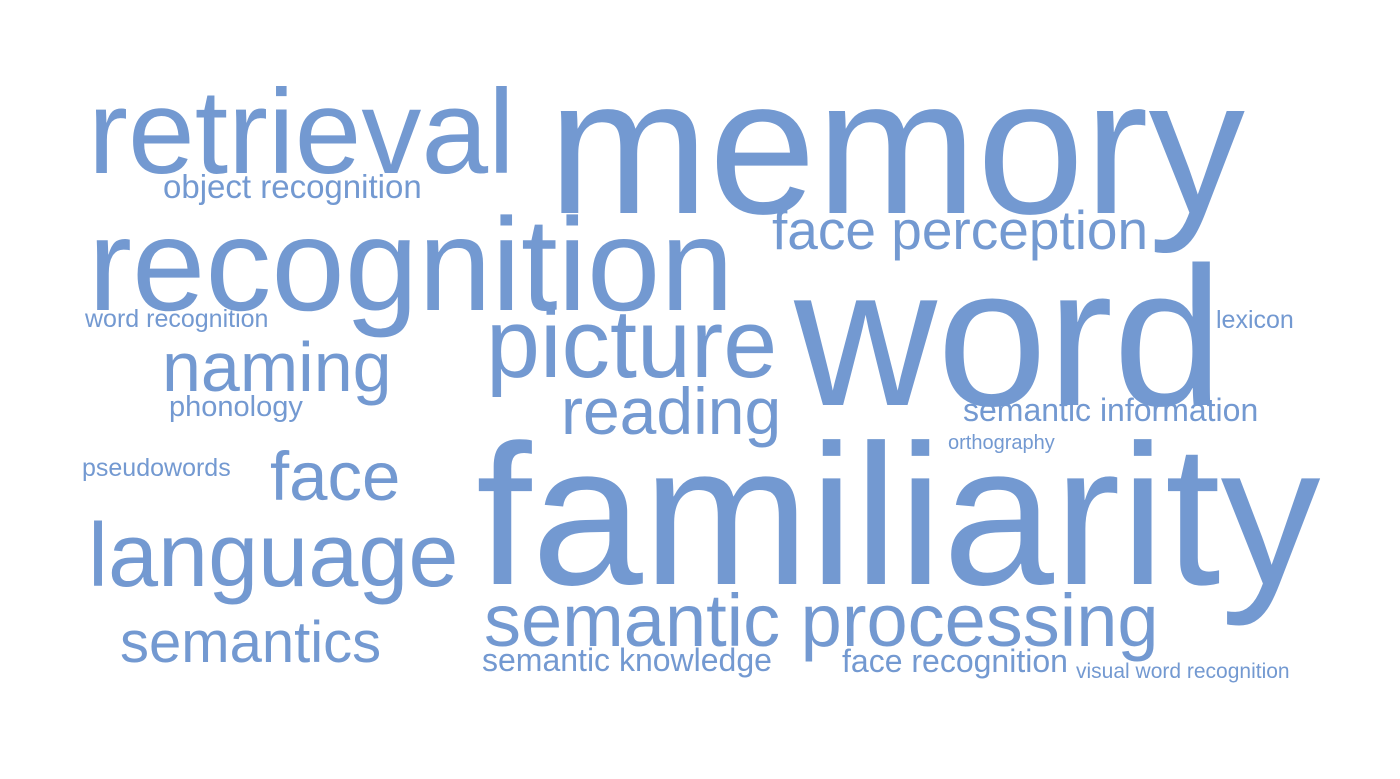 This screenshot has width=1400, height=779. I want to click on word-retrieval: retrieval, so click(301, 132).